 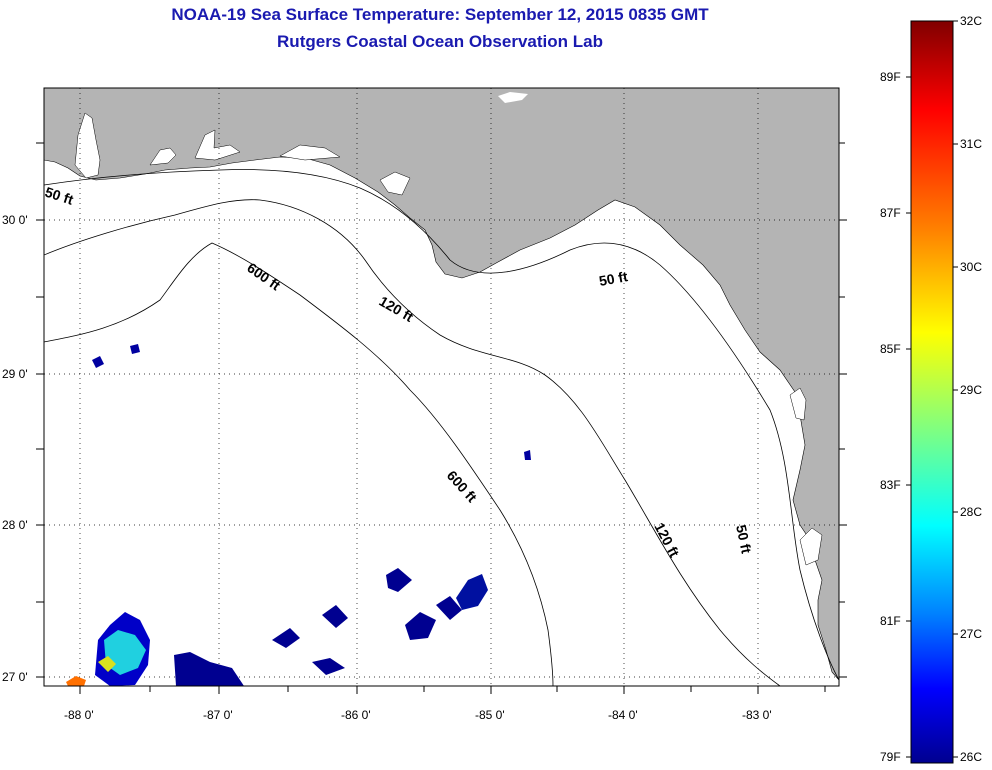 What do you see at coordinates (971, 634) in the screenshot?
I see `colorbar-celsius-27: 27C` at bounding box center [971, 634].